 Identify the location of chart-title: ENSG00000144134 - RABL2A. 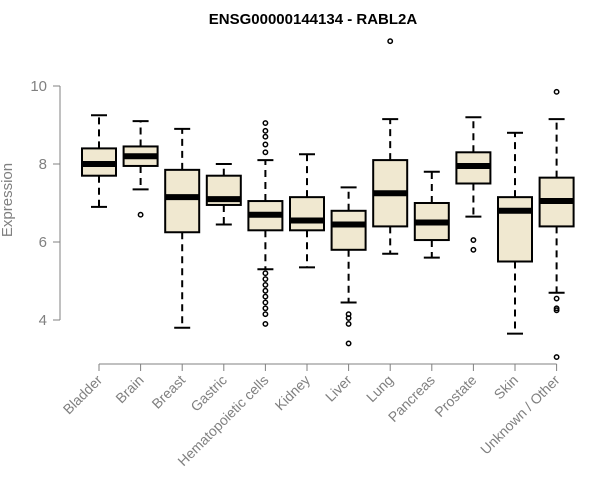
(313, 19).